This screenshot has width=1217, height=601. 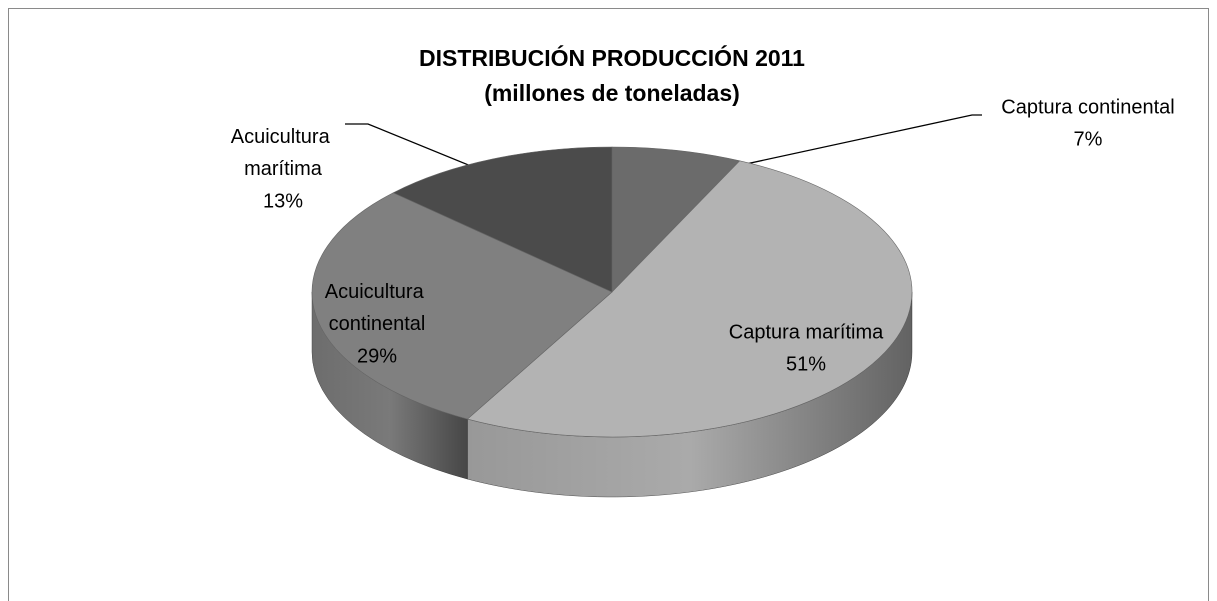 I want to click on chart-title: DISTRIBUCIÓN PRODUCCIÓN 2011, so click(x=612, y=57).